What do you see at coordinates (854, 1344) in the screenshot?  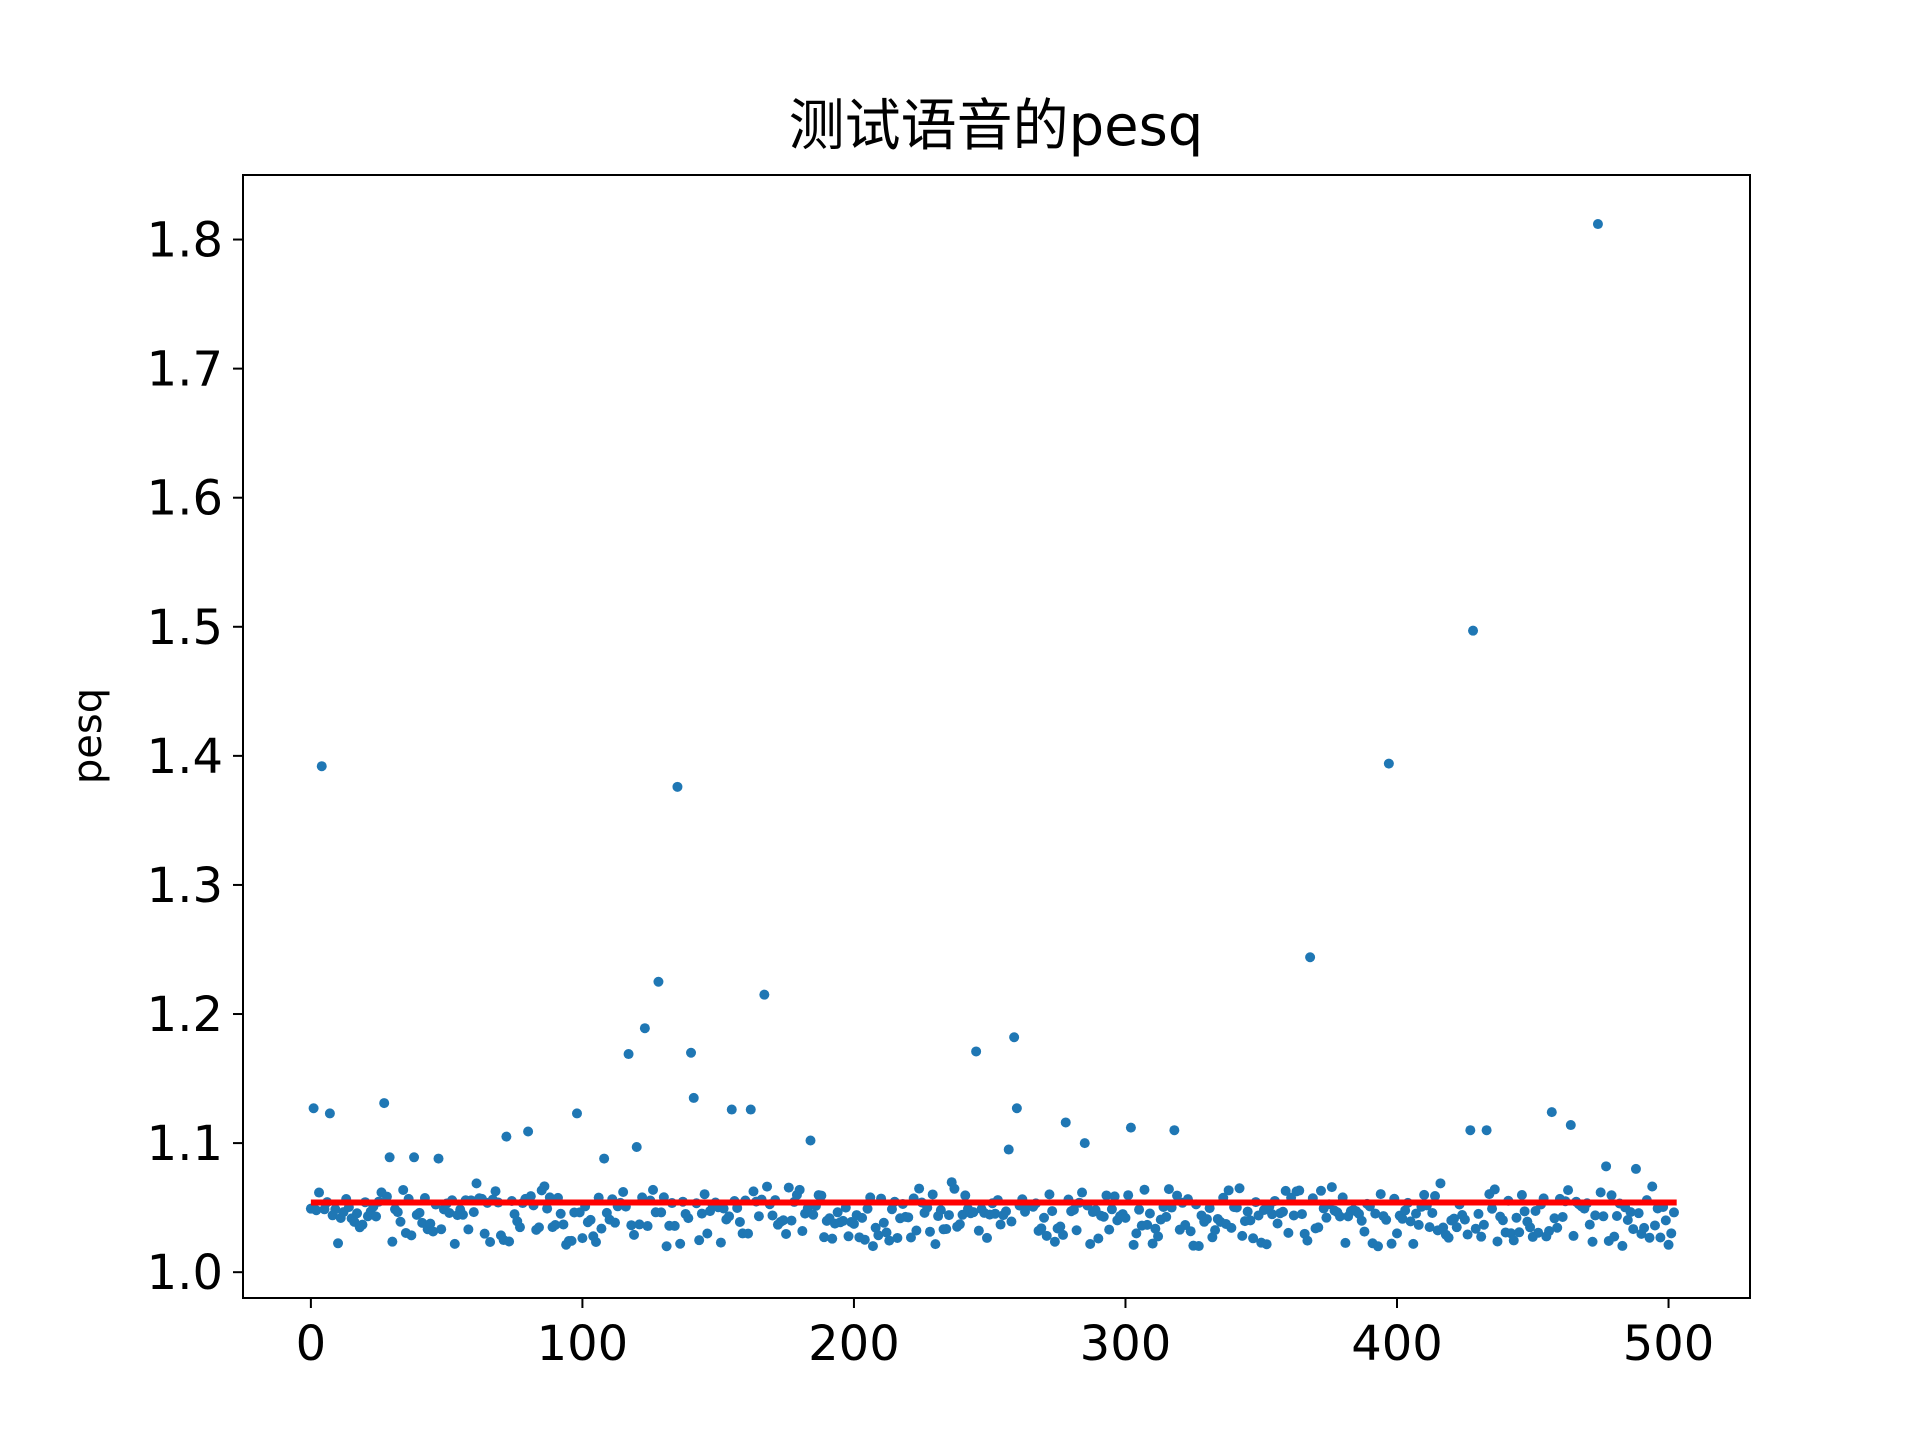 I see `x-tick-label: 200` at bounding box center [854, 1344].